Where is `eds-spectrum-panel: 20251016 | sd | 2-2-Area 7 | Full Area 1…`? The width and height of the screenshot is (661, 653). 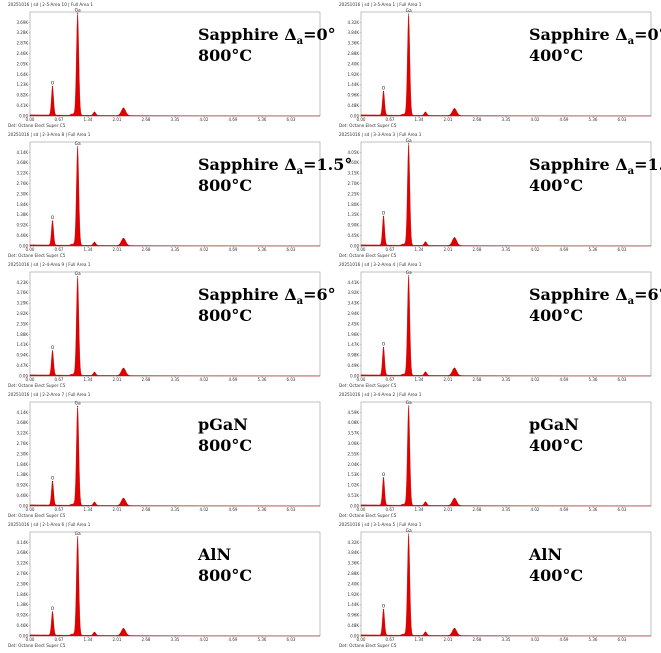
eds-spectrum-panel: 20251016 | sd | 2-2-Area 7 | Full Area 1… is located at coordinates (168, 454).